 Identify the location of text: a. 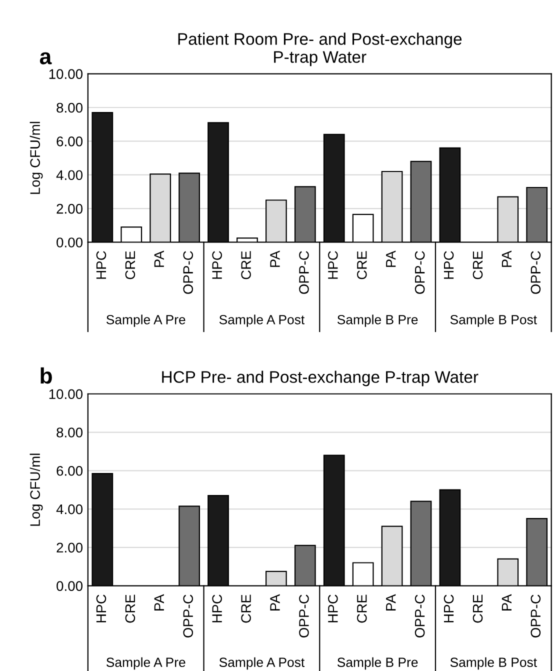
(46, 58).